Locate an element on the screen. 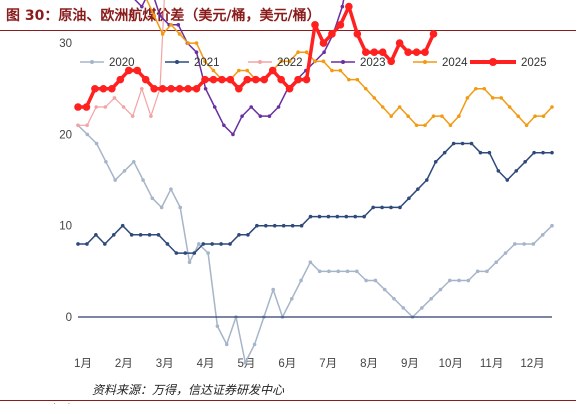 The height and width of the screenshot is (404, 576). x-tick-label: 11月 is located at coordinates (491, 364).